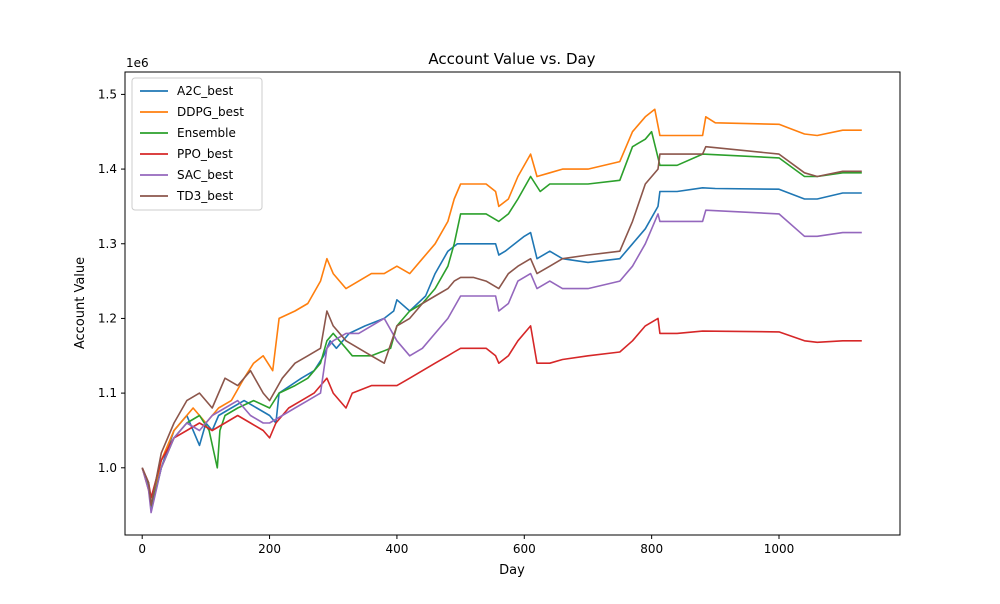 This screenshot has height=604, width=1000. Describe the element at coordinates (107, 318) in the screenshot. I see `y-tick-label: 1.2` at that location.